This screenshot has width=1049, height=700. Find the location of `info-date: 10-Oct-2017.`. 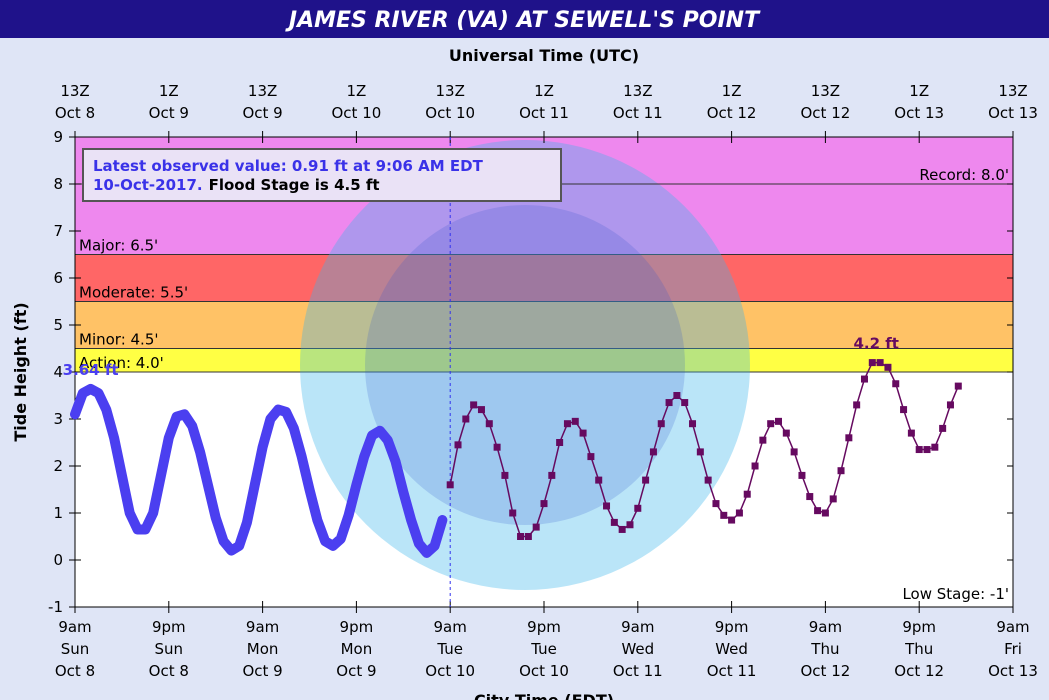

info-date: 10-Oct-2017. is located at coordinates (148, 185).